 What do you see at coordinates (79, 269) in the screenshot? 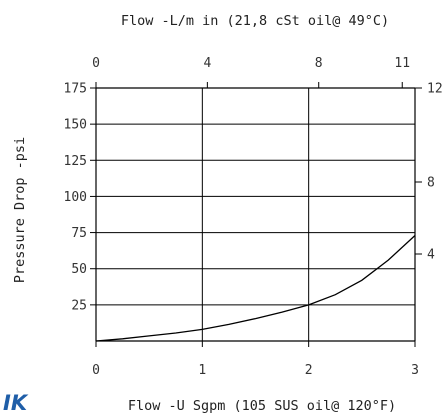
I see `y-tick-label: 50` at bounding box center [79, 269].